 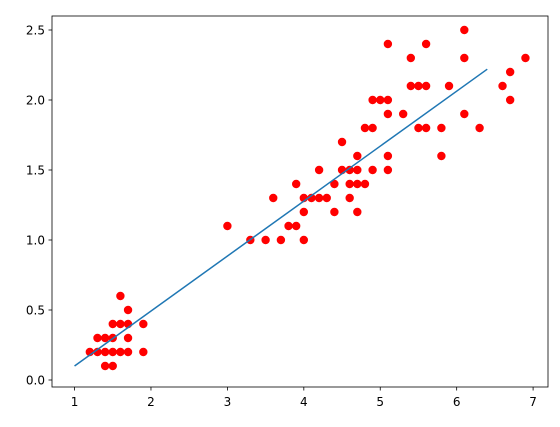 I want to click on y-tick-label: 0.0, so click(x=35, y=381).